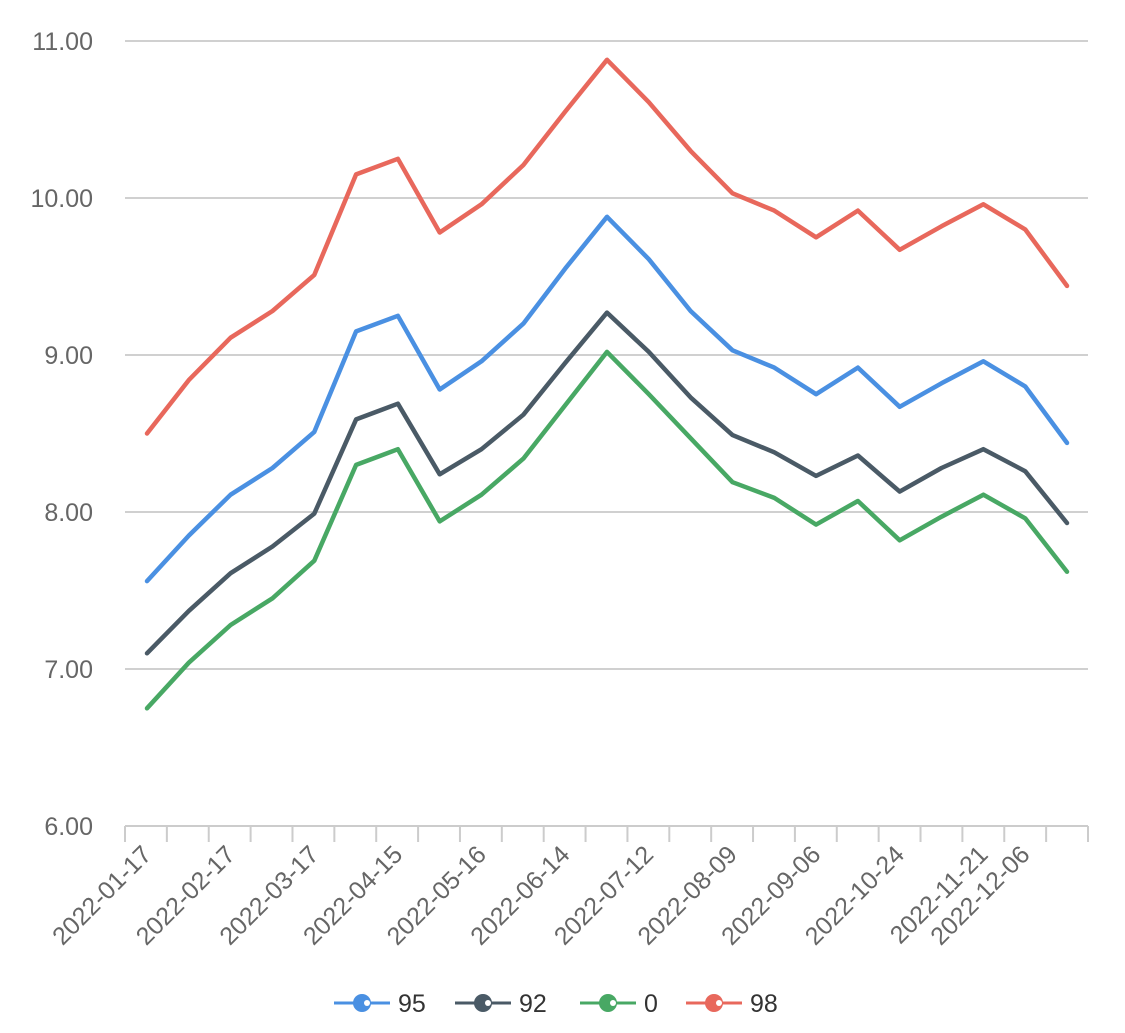 This screenshot has height=1033, width=1125. What do you see at coordinates (732, 1004) in the screenshot?
I see `legend-item-98: 98` at bounding box center [732, 1004].